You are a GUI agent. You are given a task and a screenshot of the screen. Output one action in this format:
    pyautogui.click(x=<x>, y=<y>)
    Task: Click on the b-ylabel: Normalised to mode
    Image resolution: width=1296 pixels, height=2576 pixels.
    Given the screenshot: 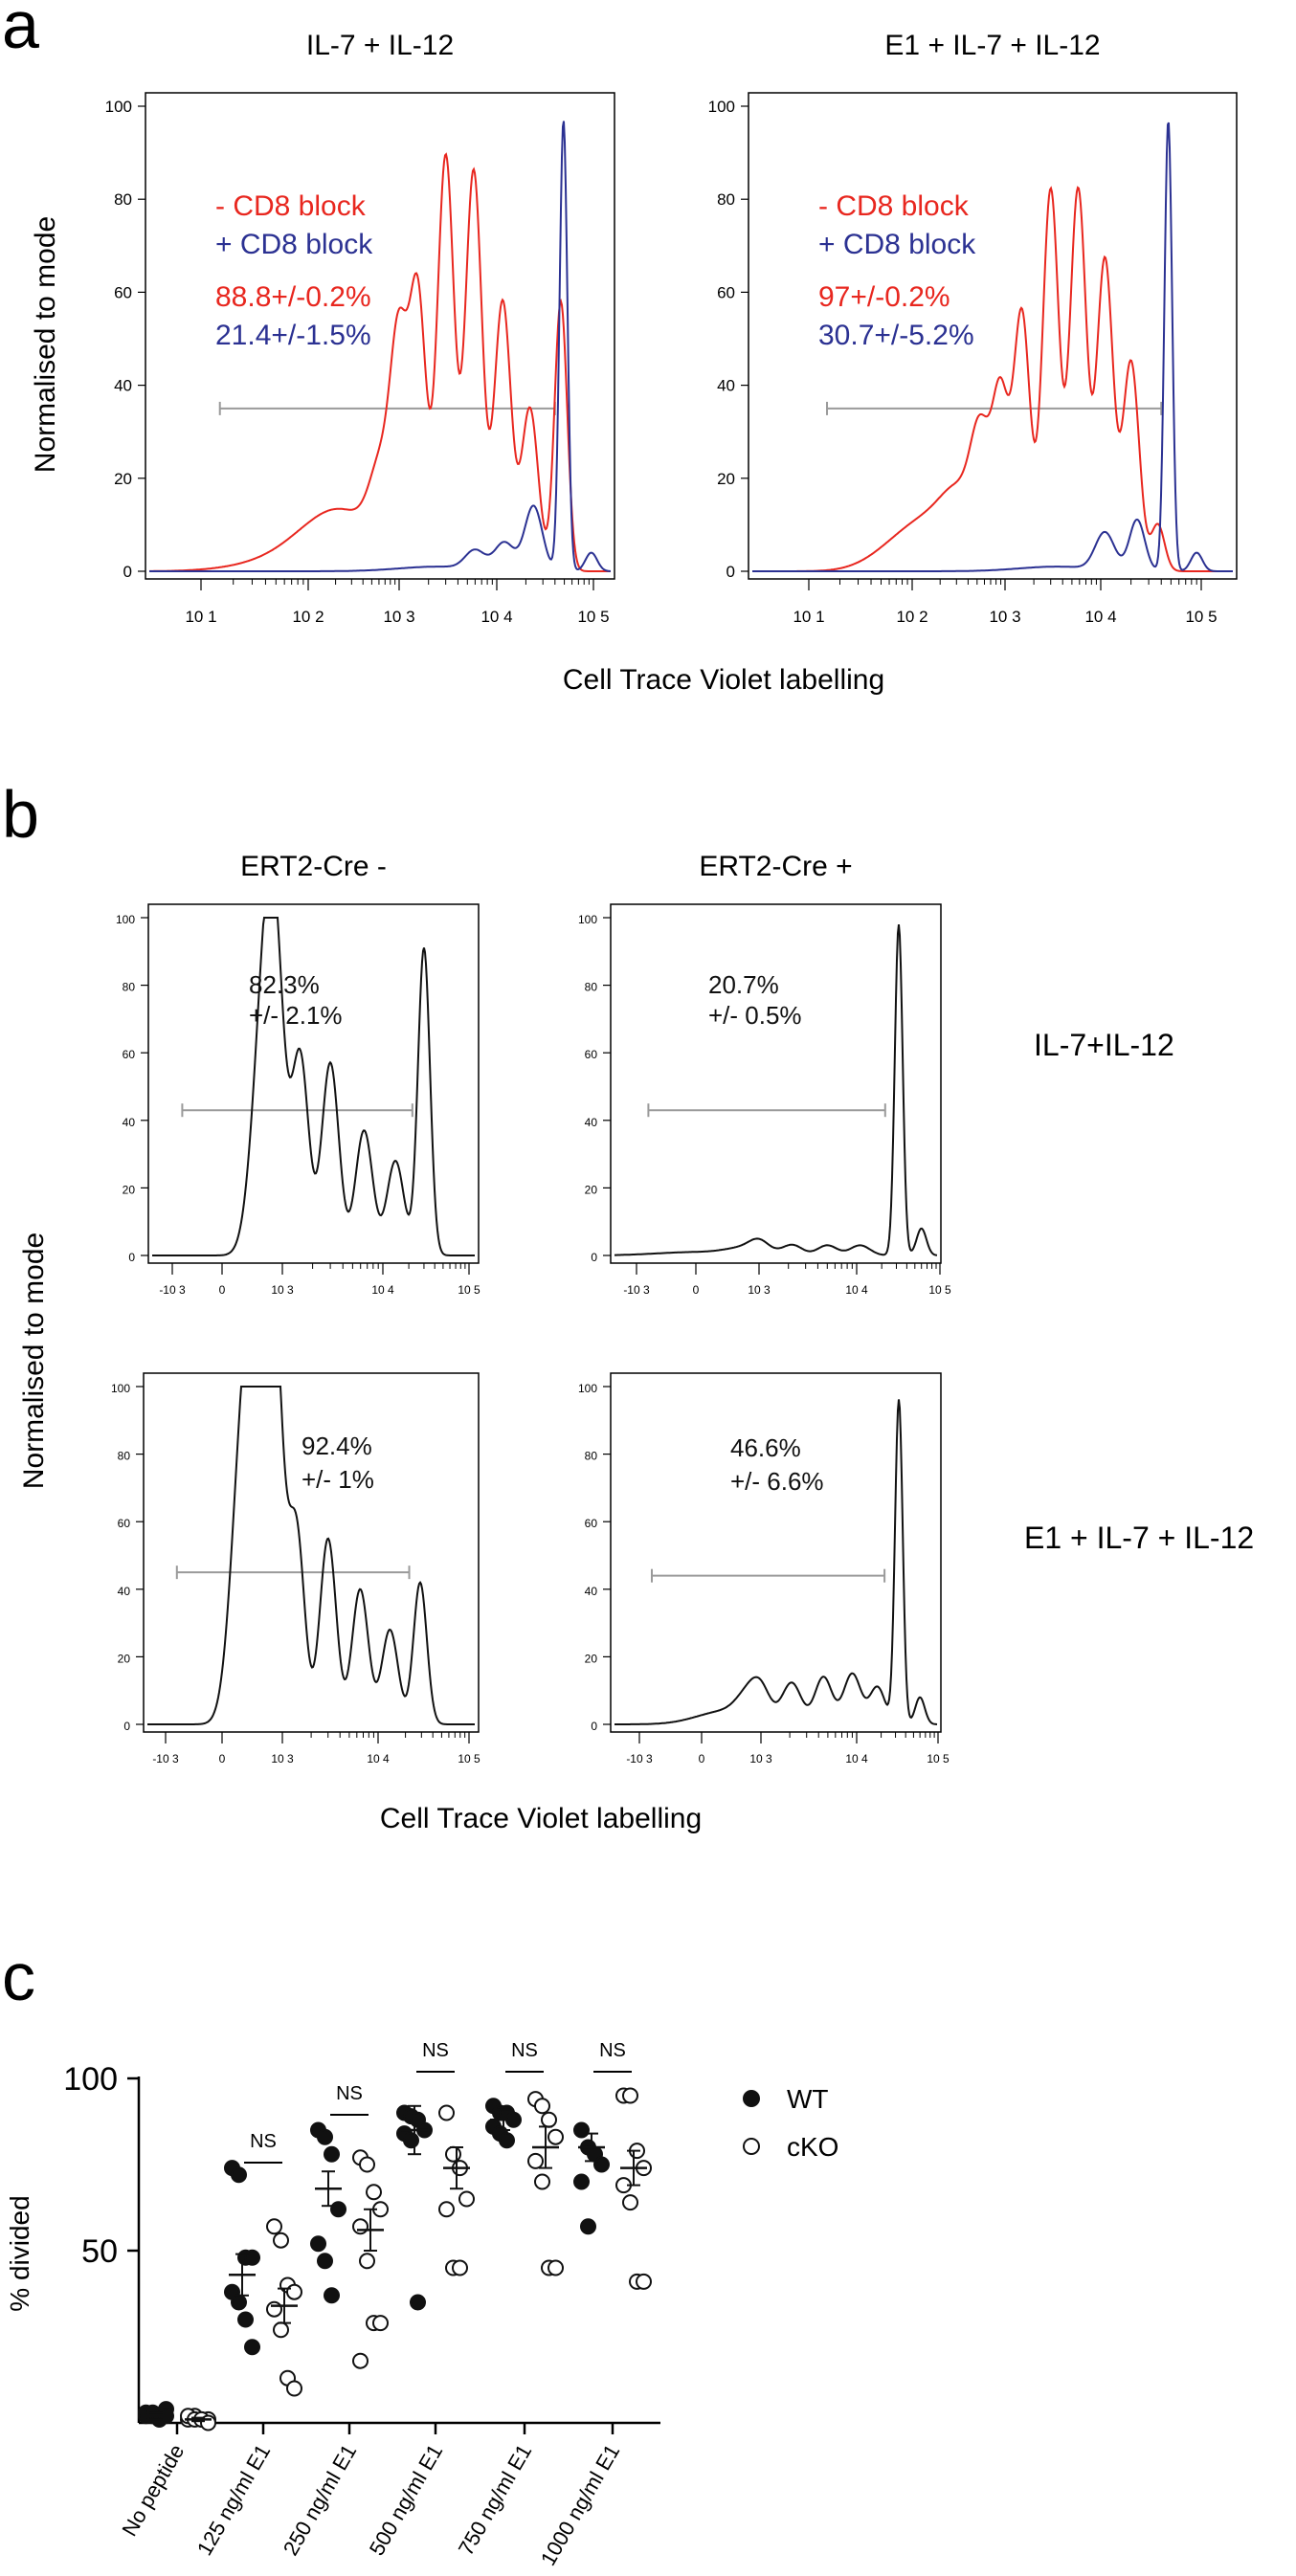 What is the action you would take?
    pyautogui.click(x=34, y=1360)
    